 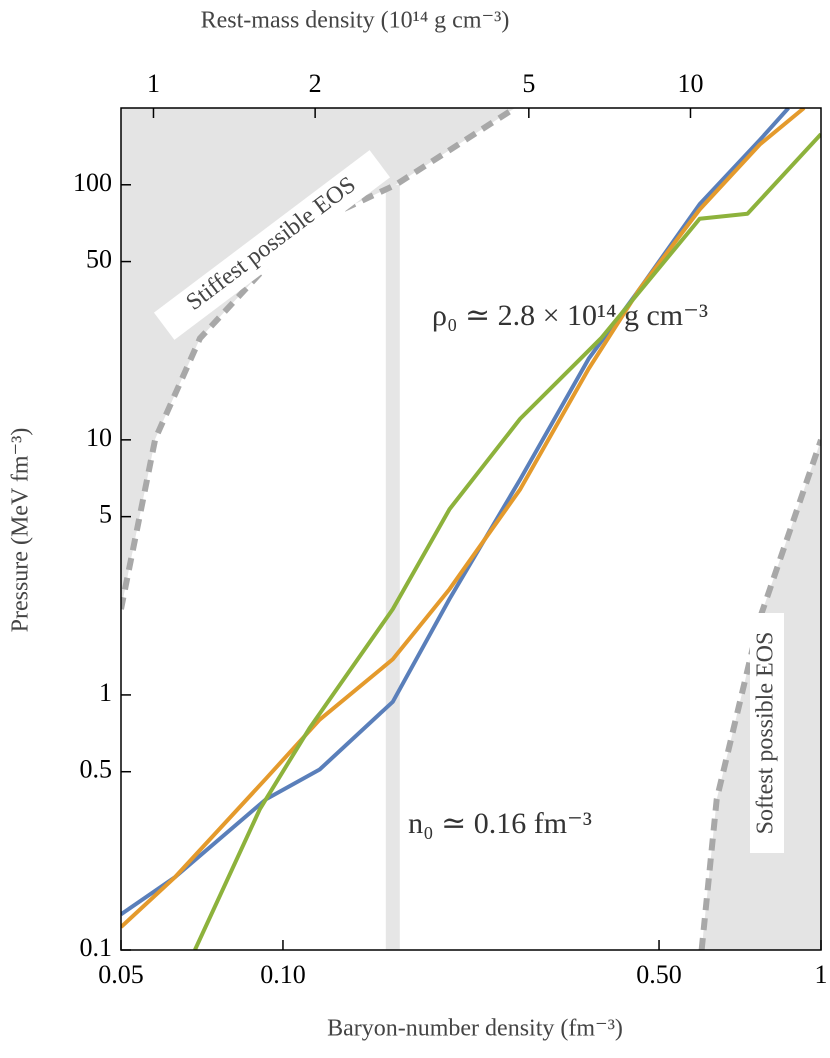 I want to click on x-axis-label: Baryon-number density (fm⁻³), so click(x=475, y=1029).